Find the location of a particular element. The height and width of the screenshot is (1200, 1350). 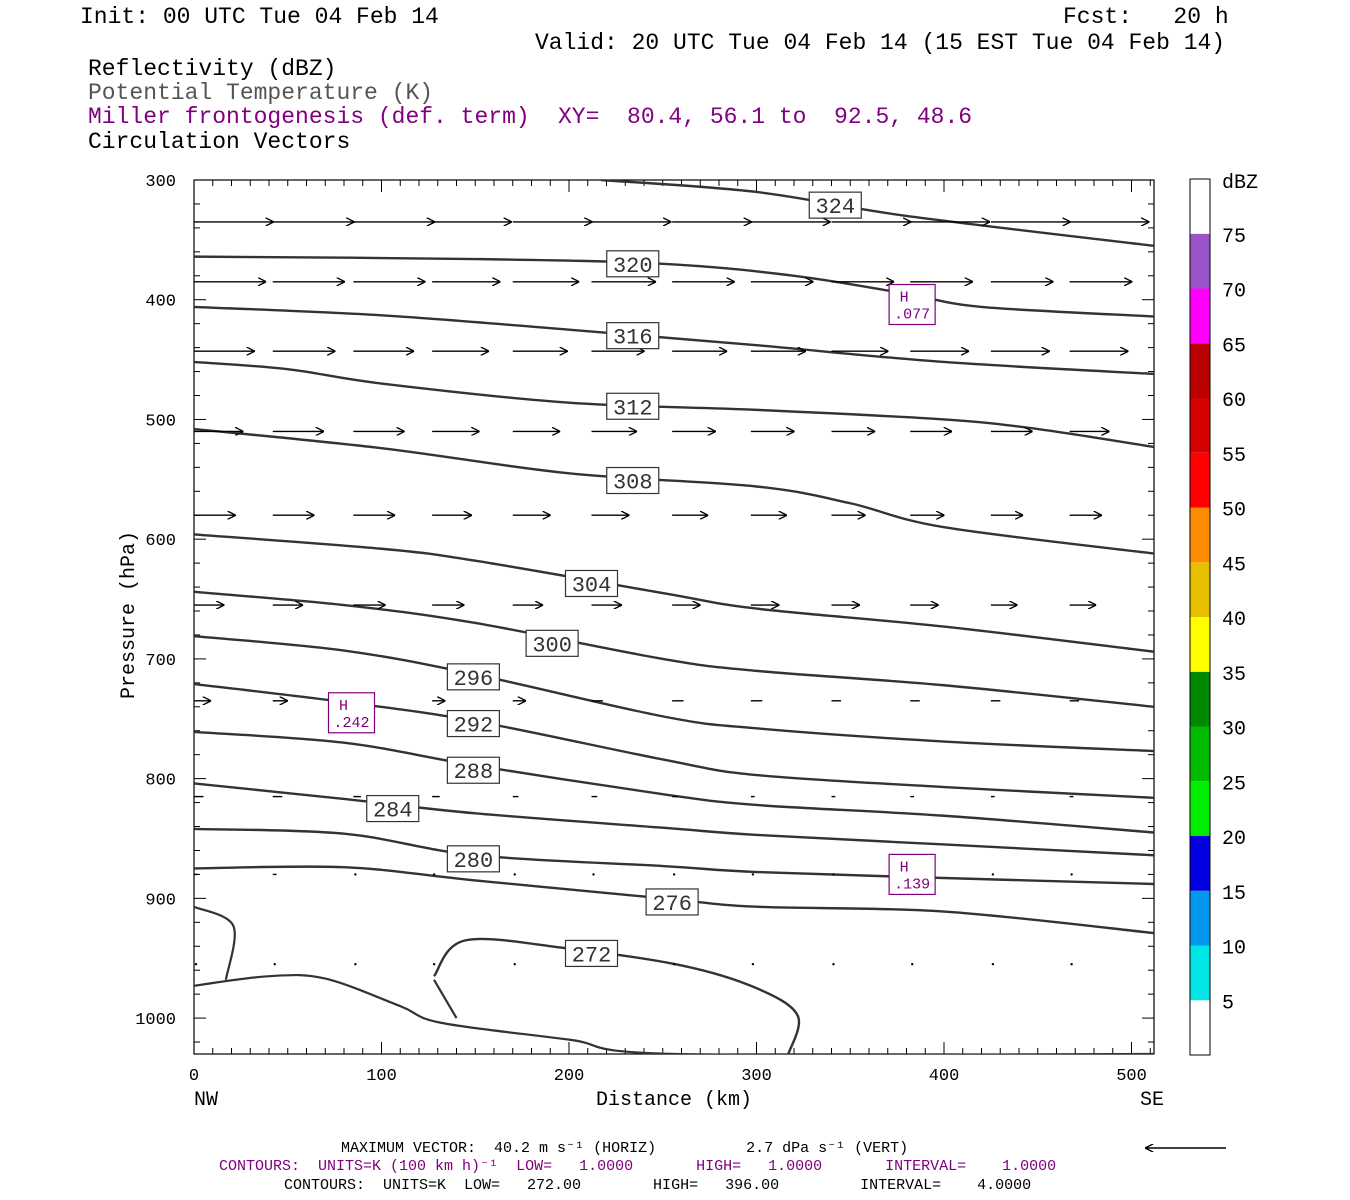

colorbar-label: 60 is located at coordinates (1234, 401).